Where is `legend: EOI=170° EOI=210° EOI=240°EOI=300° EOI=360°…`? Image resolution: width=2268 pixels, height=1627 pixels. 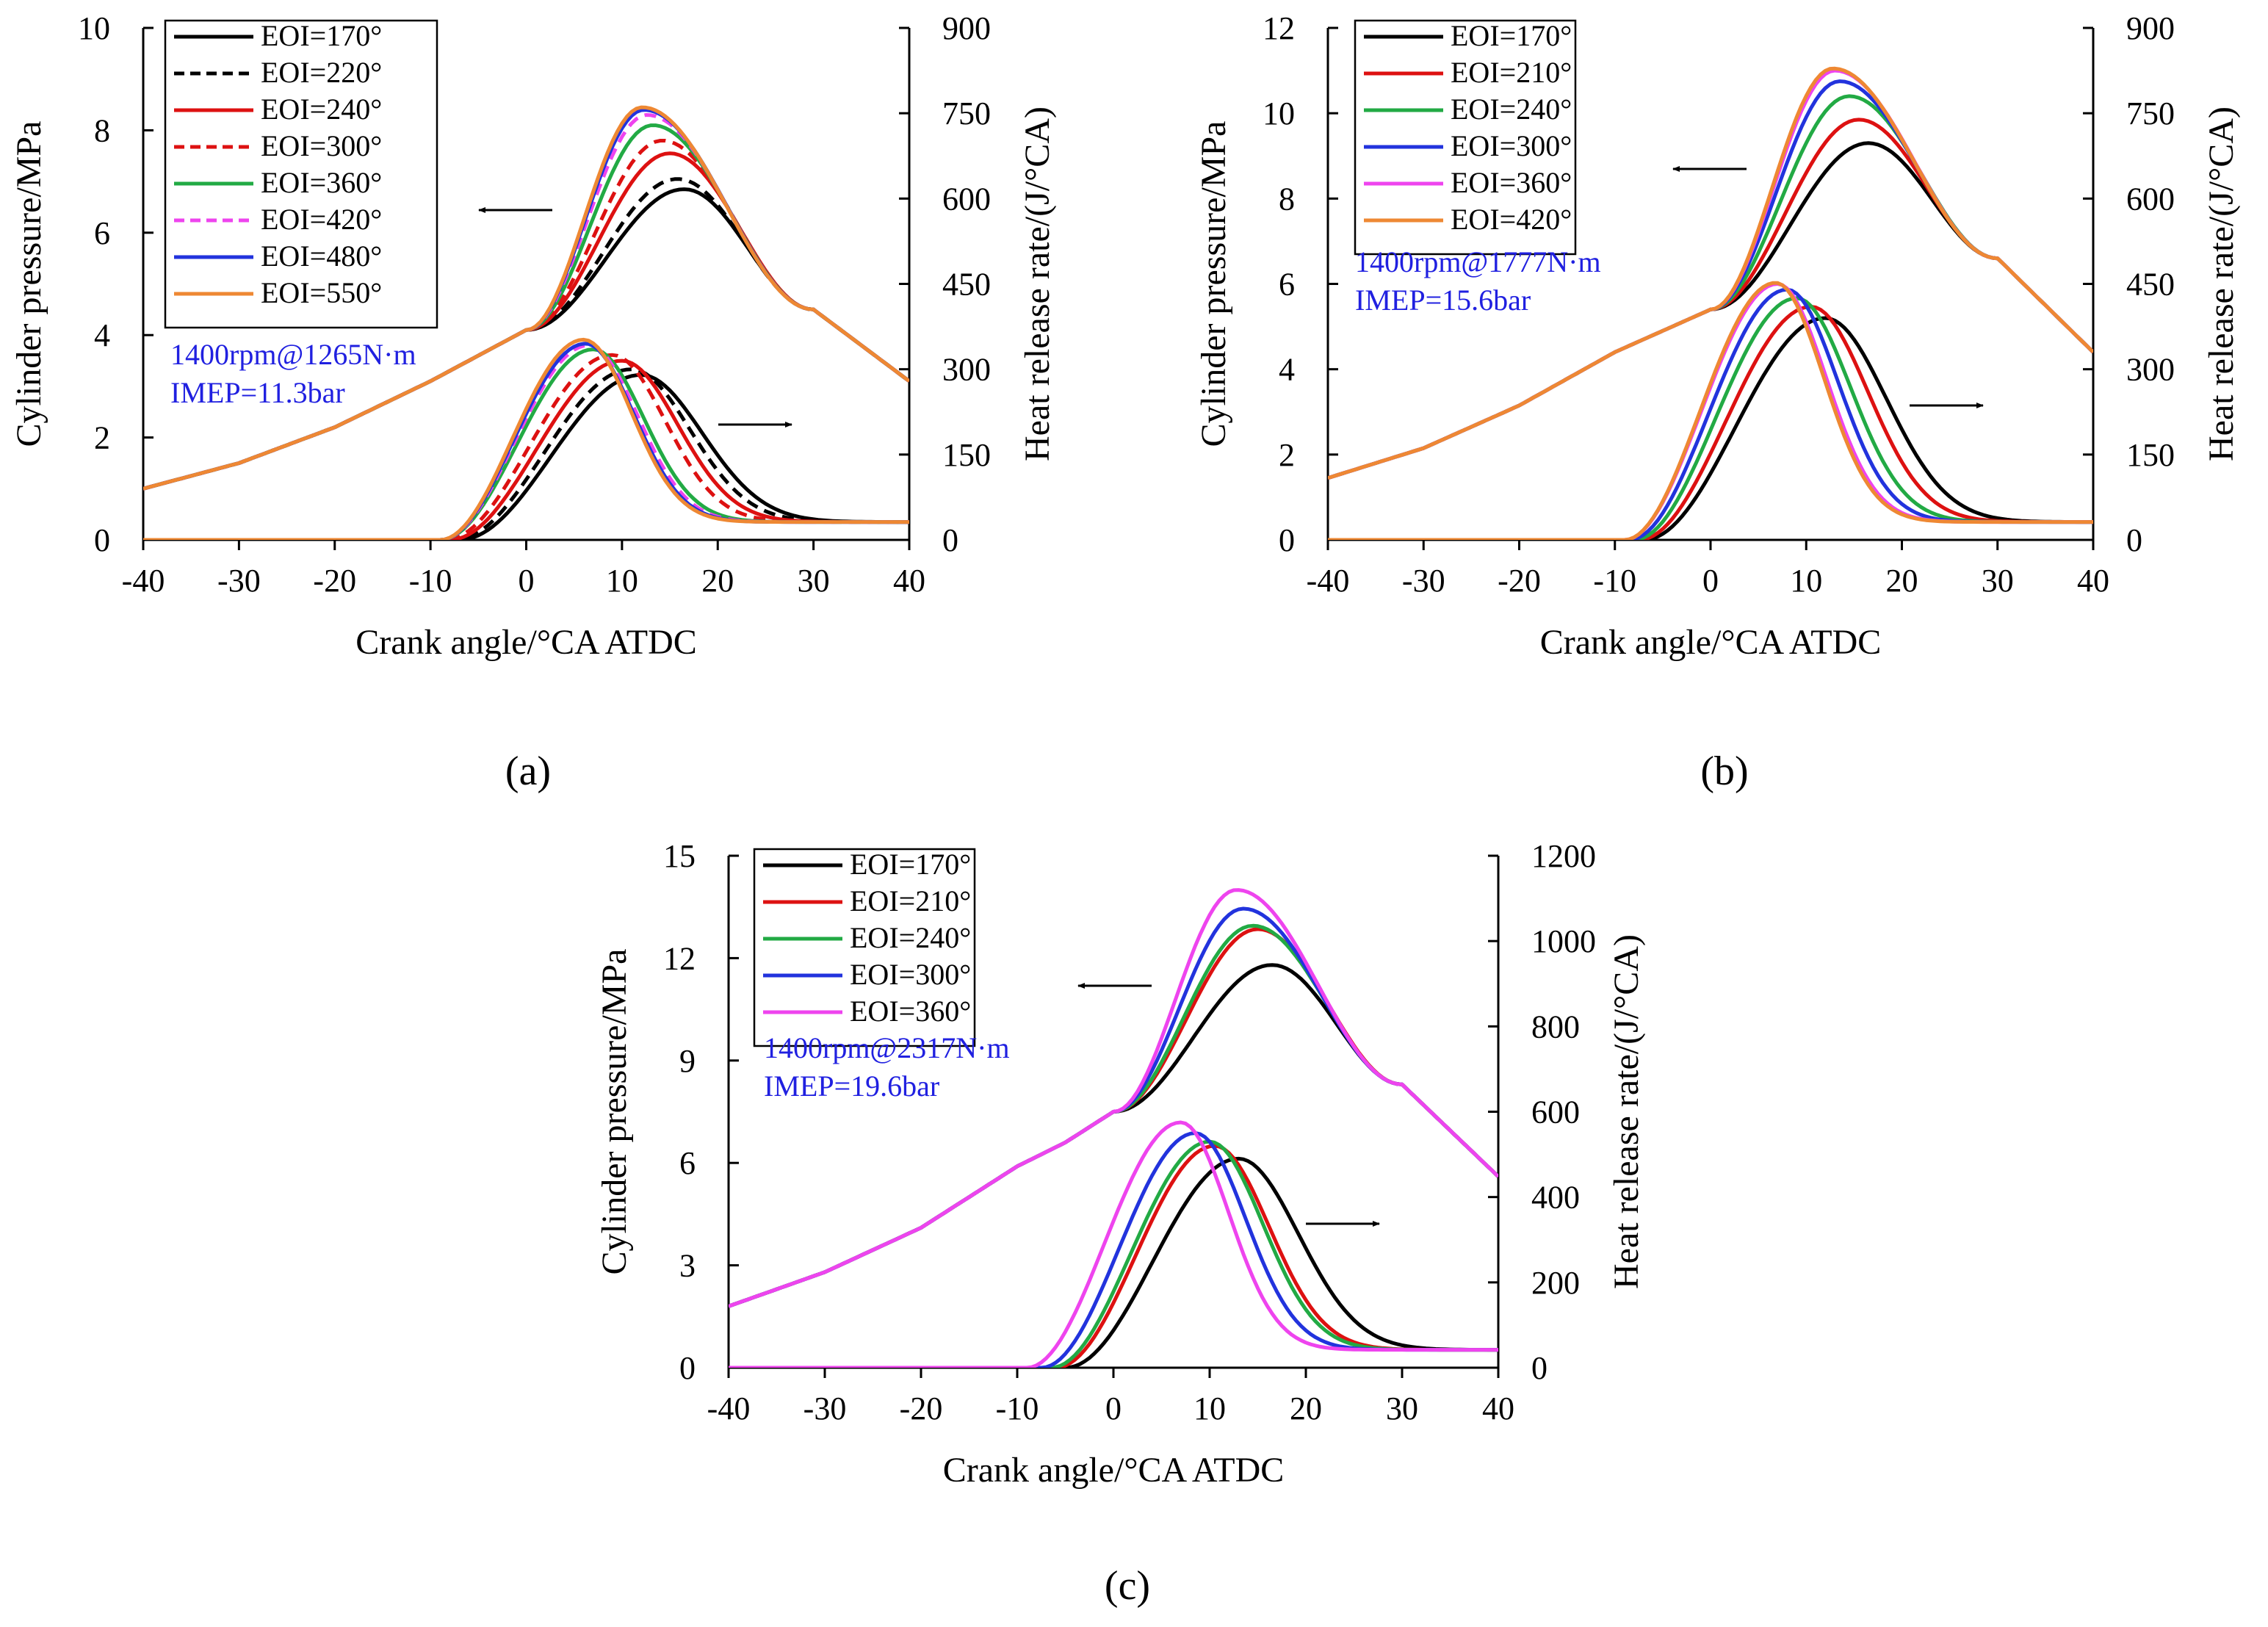 legend: EOI=170° EOI=210° EOI=240°EOI=300° EOI=360°… is located at coordinates (1465, 137).